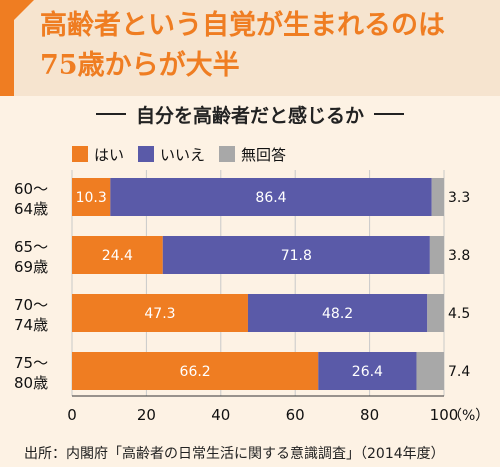  I want to click on legend-label-yes: はい, so click(109, 154).